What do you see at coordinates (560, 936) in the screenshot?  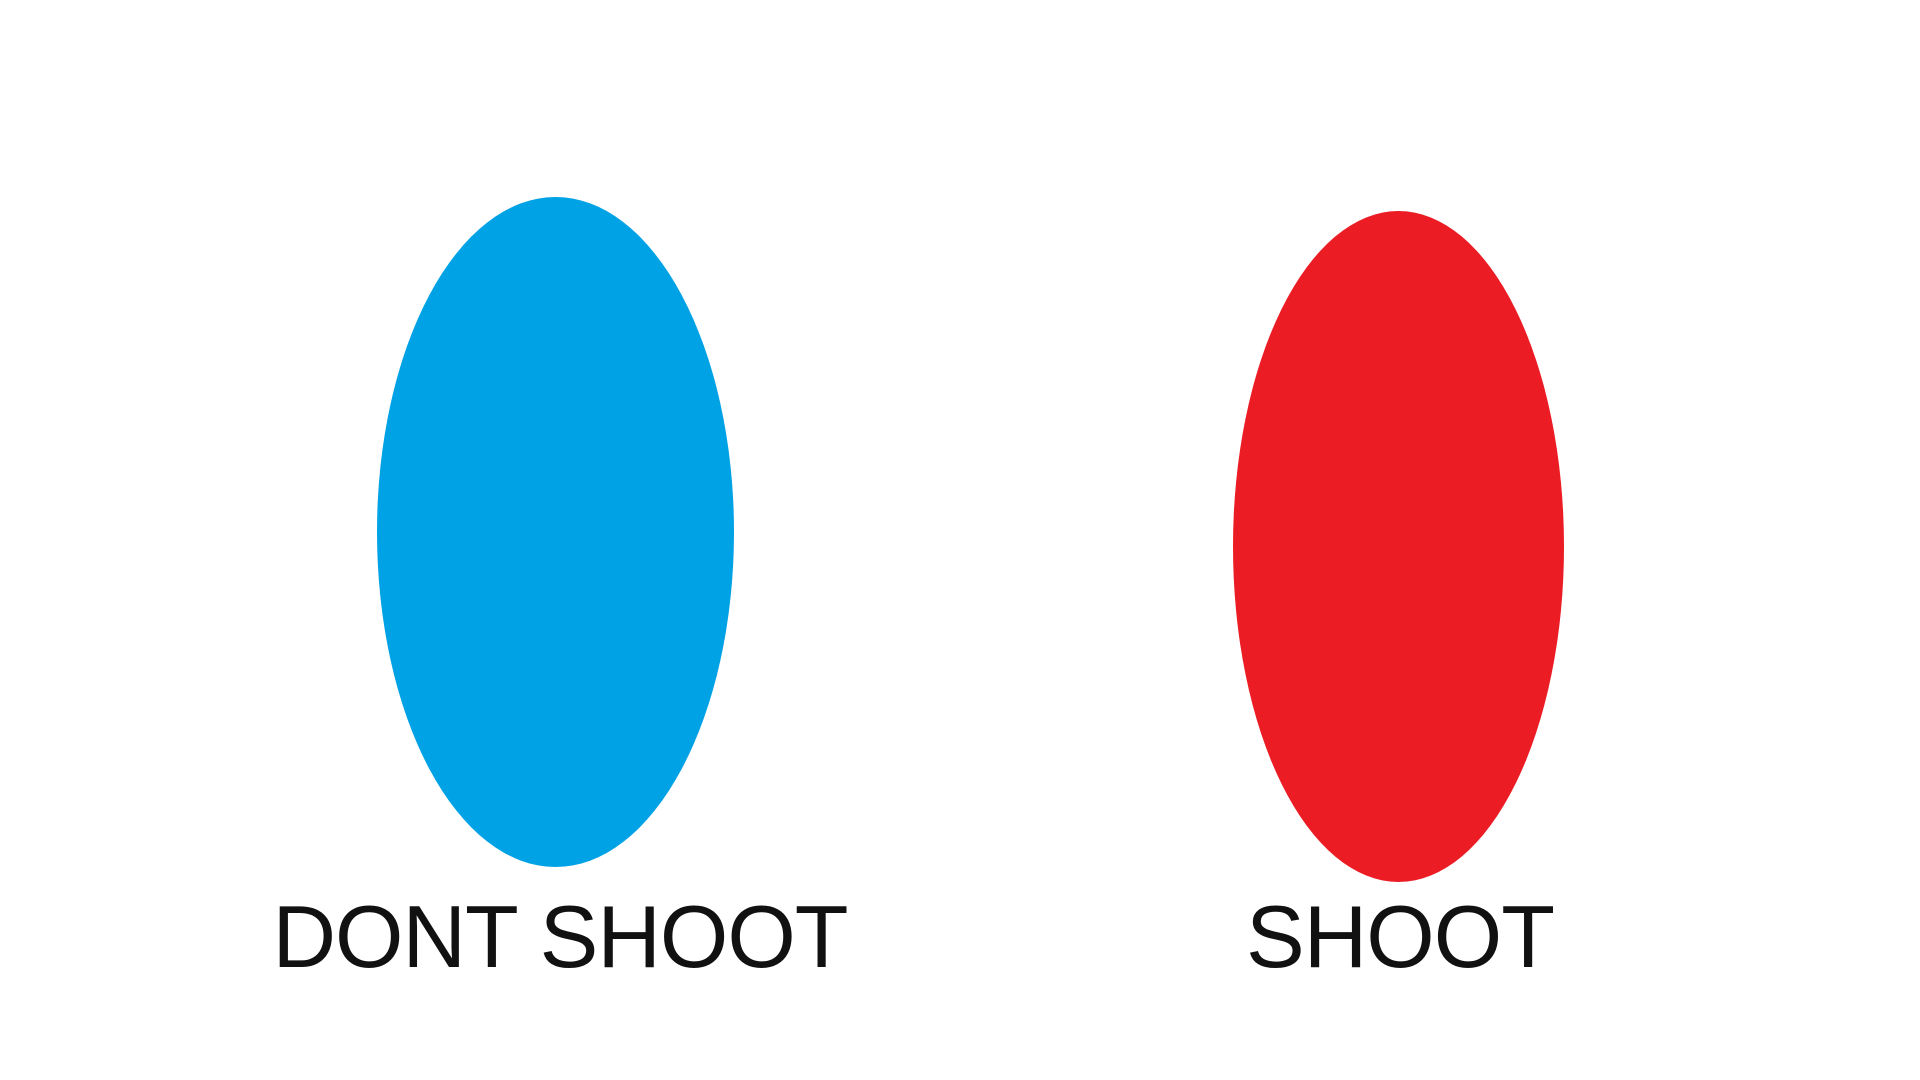 I see `dont-shoot-label: DONT SHOOT` at bounding box center [560, 936].